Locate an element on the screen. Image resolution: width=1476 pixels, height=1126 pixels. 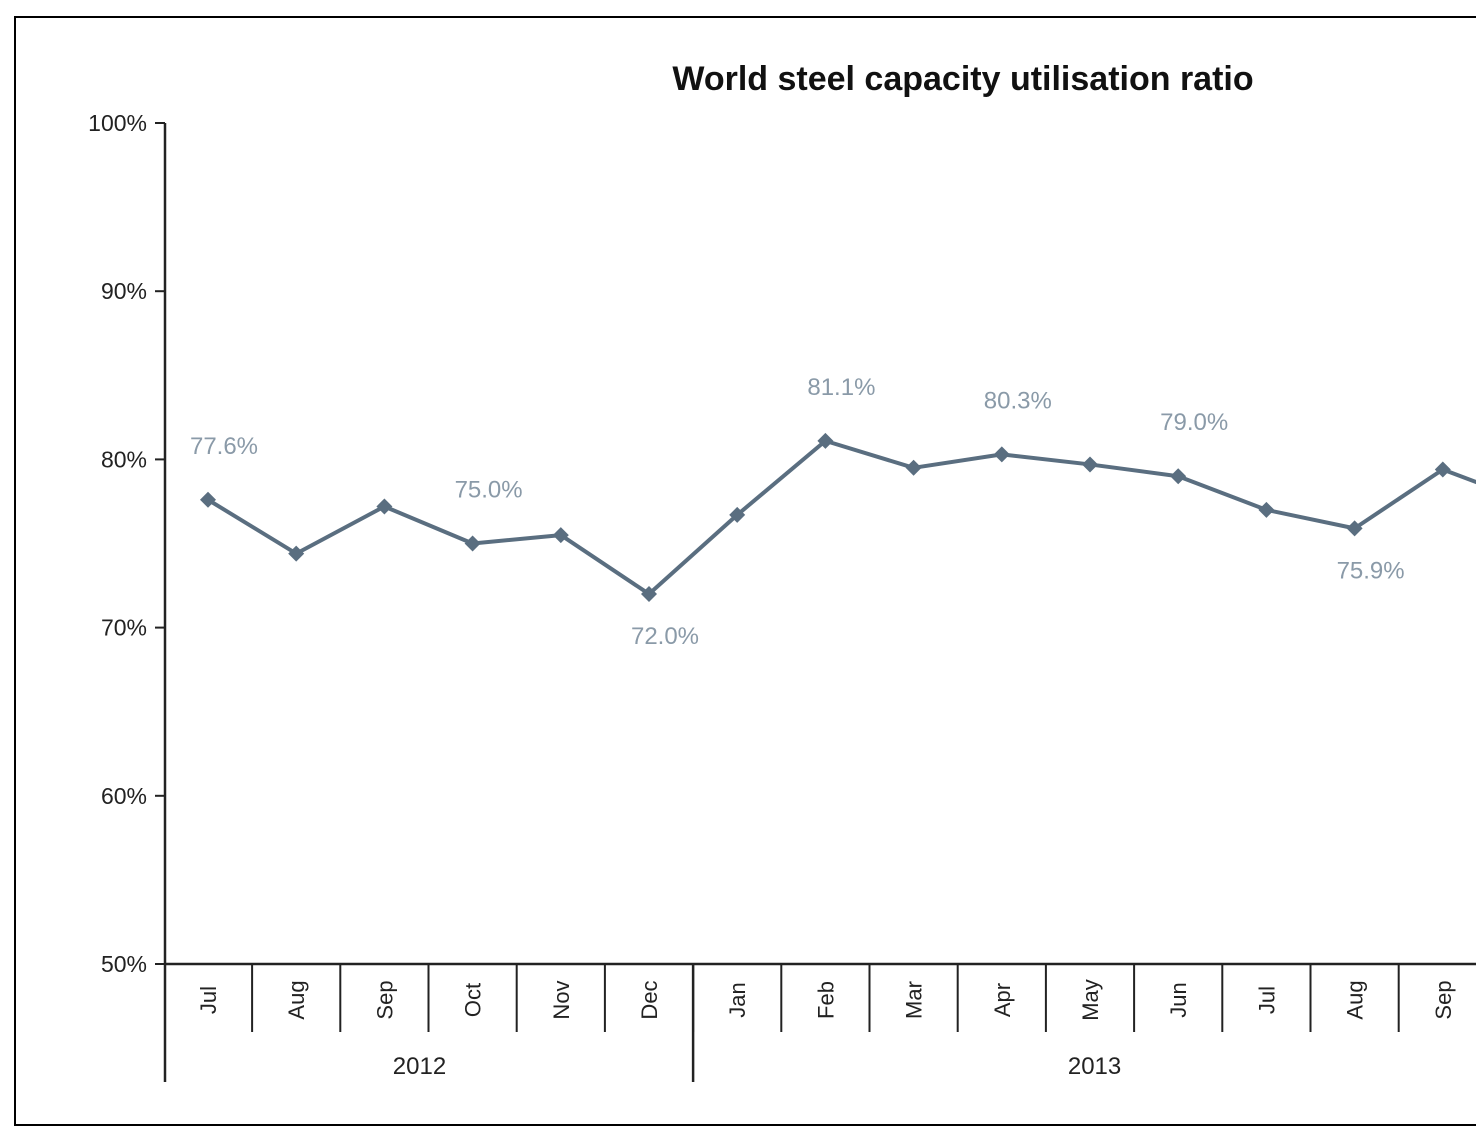
data-label: 75.9% is located at coordinates (1371, 570).